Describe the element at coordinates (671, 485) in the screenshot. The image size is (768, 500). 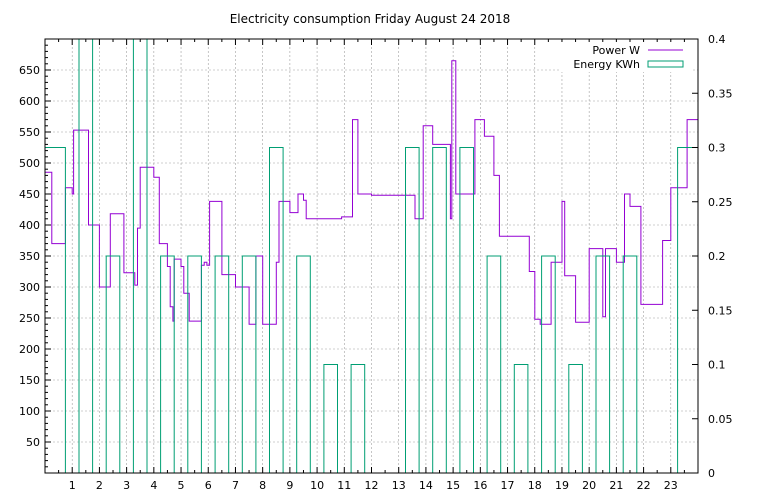
I see `x-tick-label: 23` at that location.